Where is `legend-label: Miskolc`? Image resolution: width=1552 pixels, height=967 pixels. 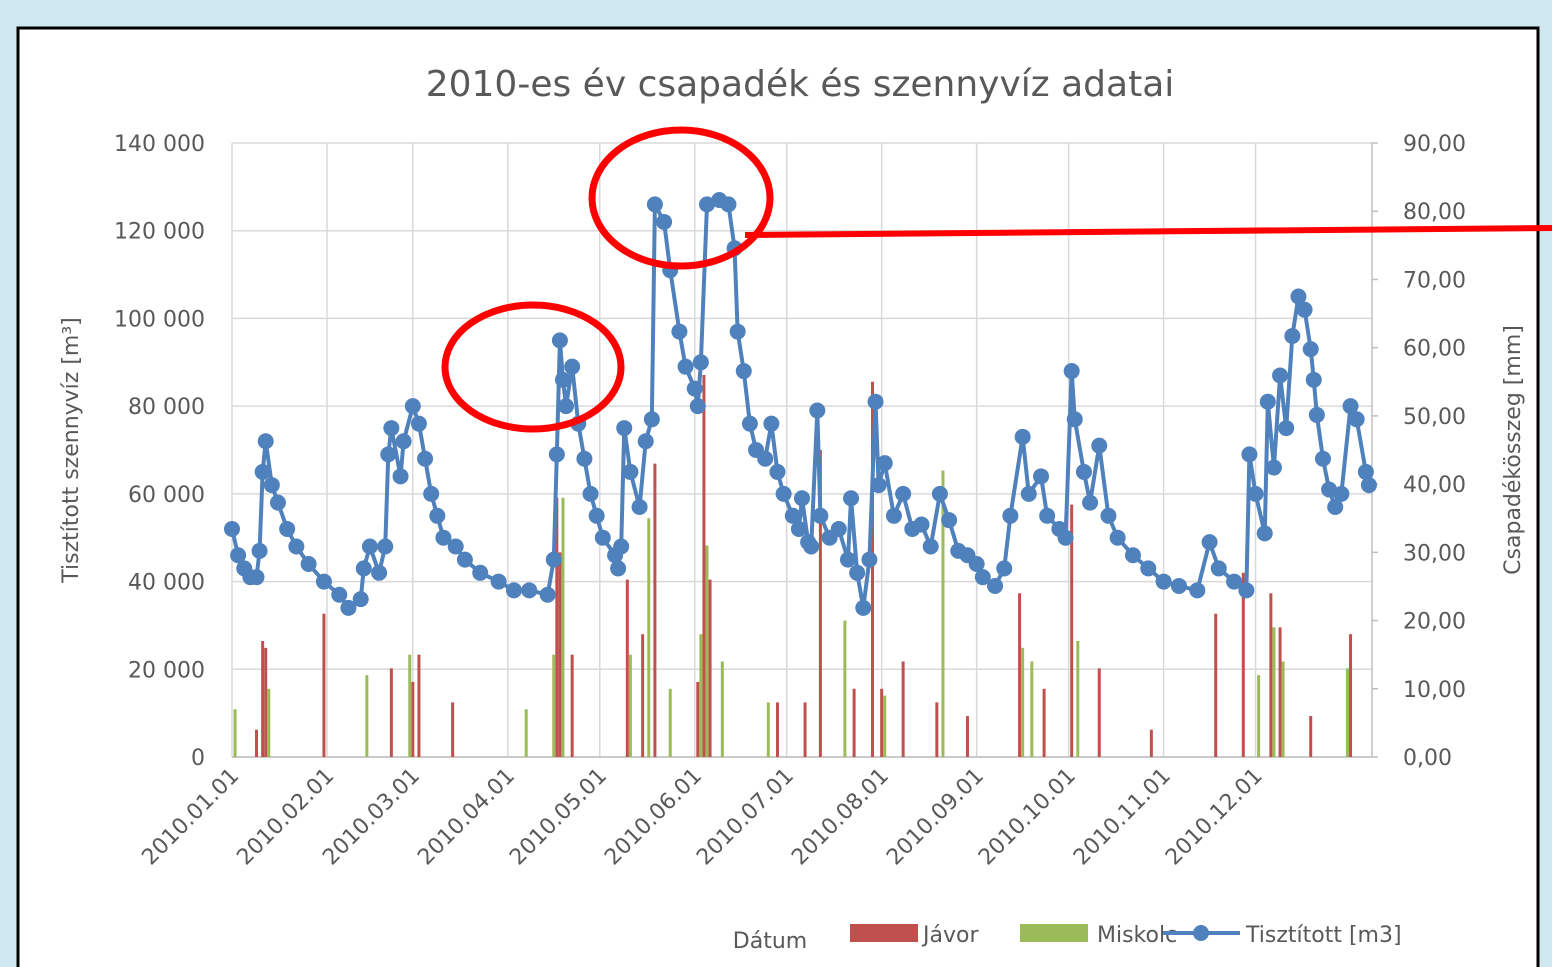
legend-label: Miskolc is located at coordinates (1137, 935).